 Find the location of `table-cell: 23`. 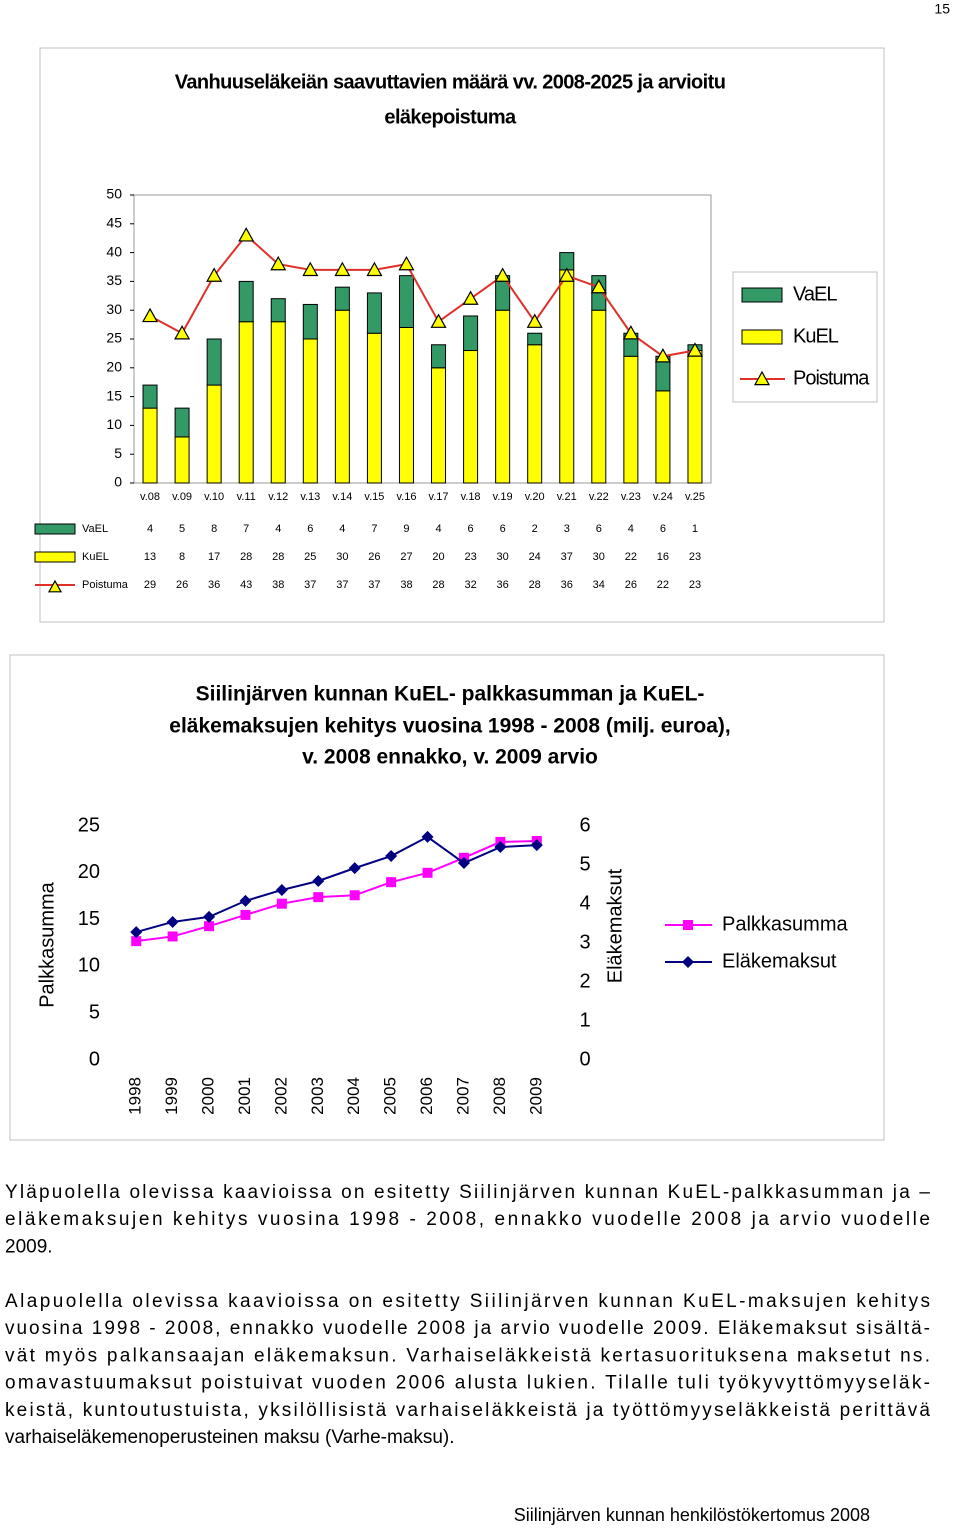

table-cell: 23 is located at coordinates (695, 585).